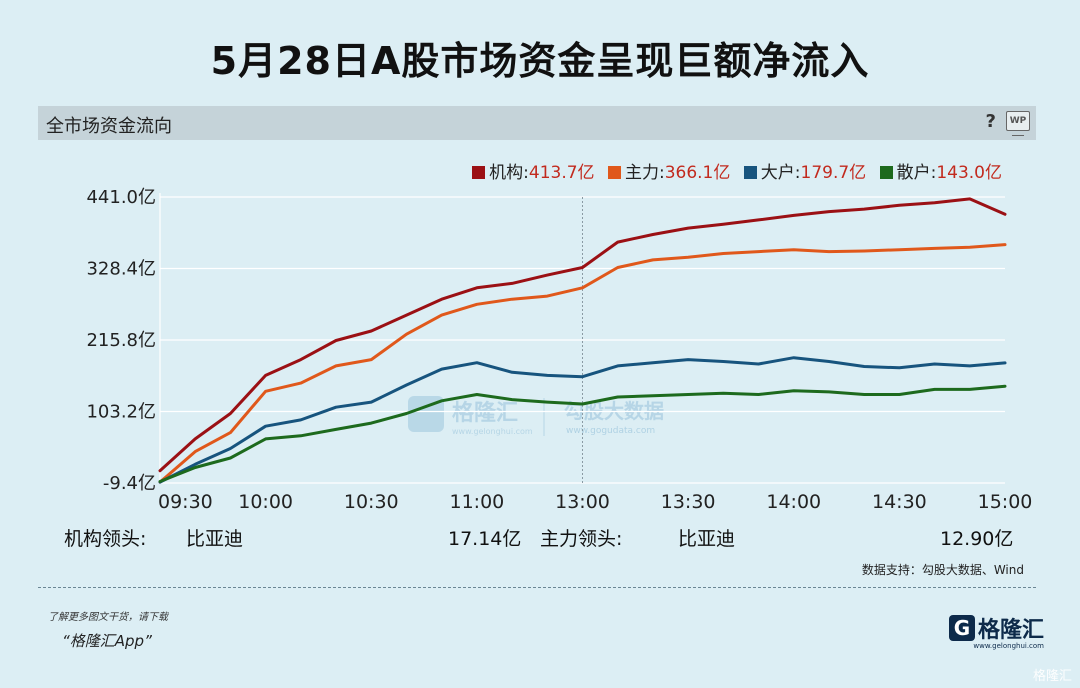  What do you see at coordinates (492, 431) in the screenshot?
I see `watermark-logo-sub: www.gelonghui.com` at bounding box center [492, 431].